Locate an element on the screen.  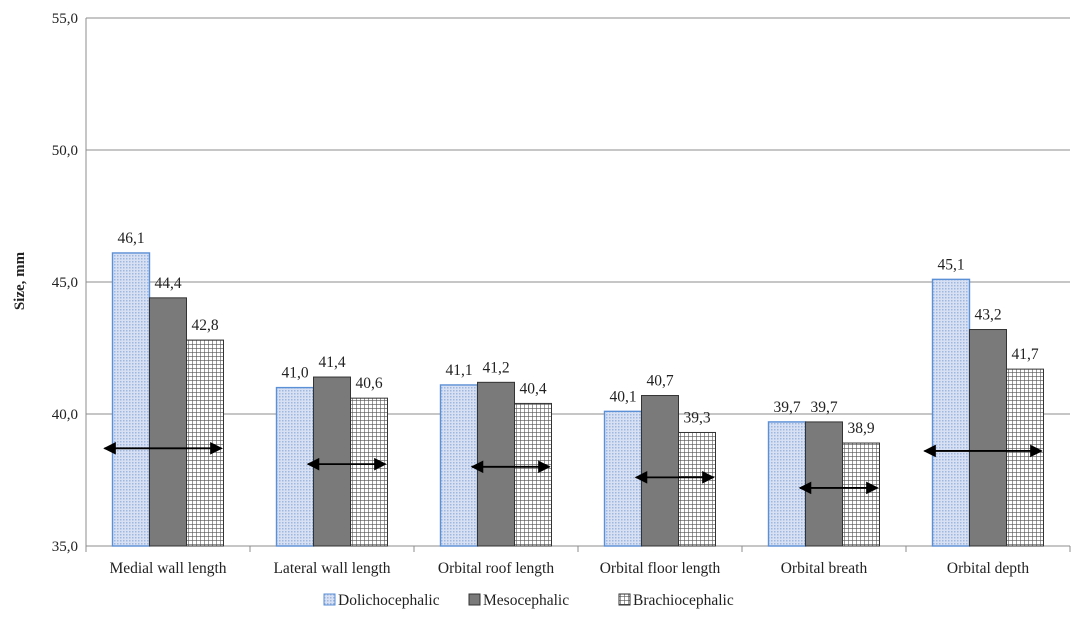
y-tick-label: 50,0 is located at coordinates (65, 151).